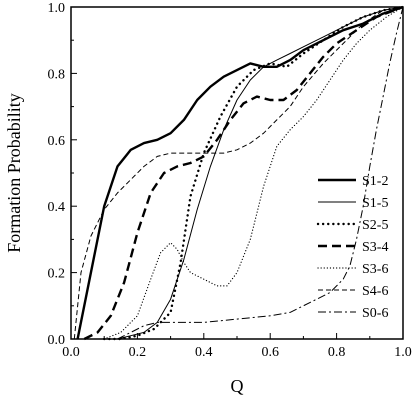 The image size is (415, 400). What do you see at coordinates (71, 352) in the screenshot?
I see `x-tick-label: 0.0` at bounding box center [71, 352].